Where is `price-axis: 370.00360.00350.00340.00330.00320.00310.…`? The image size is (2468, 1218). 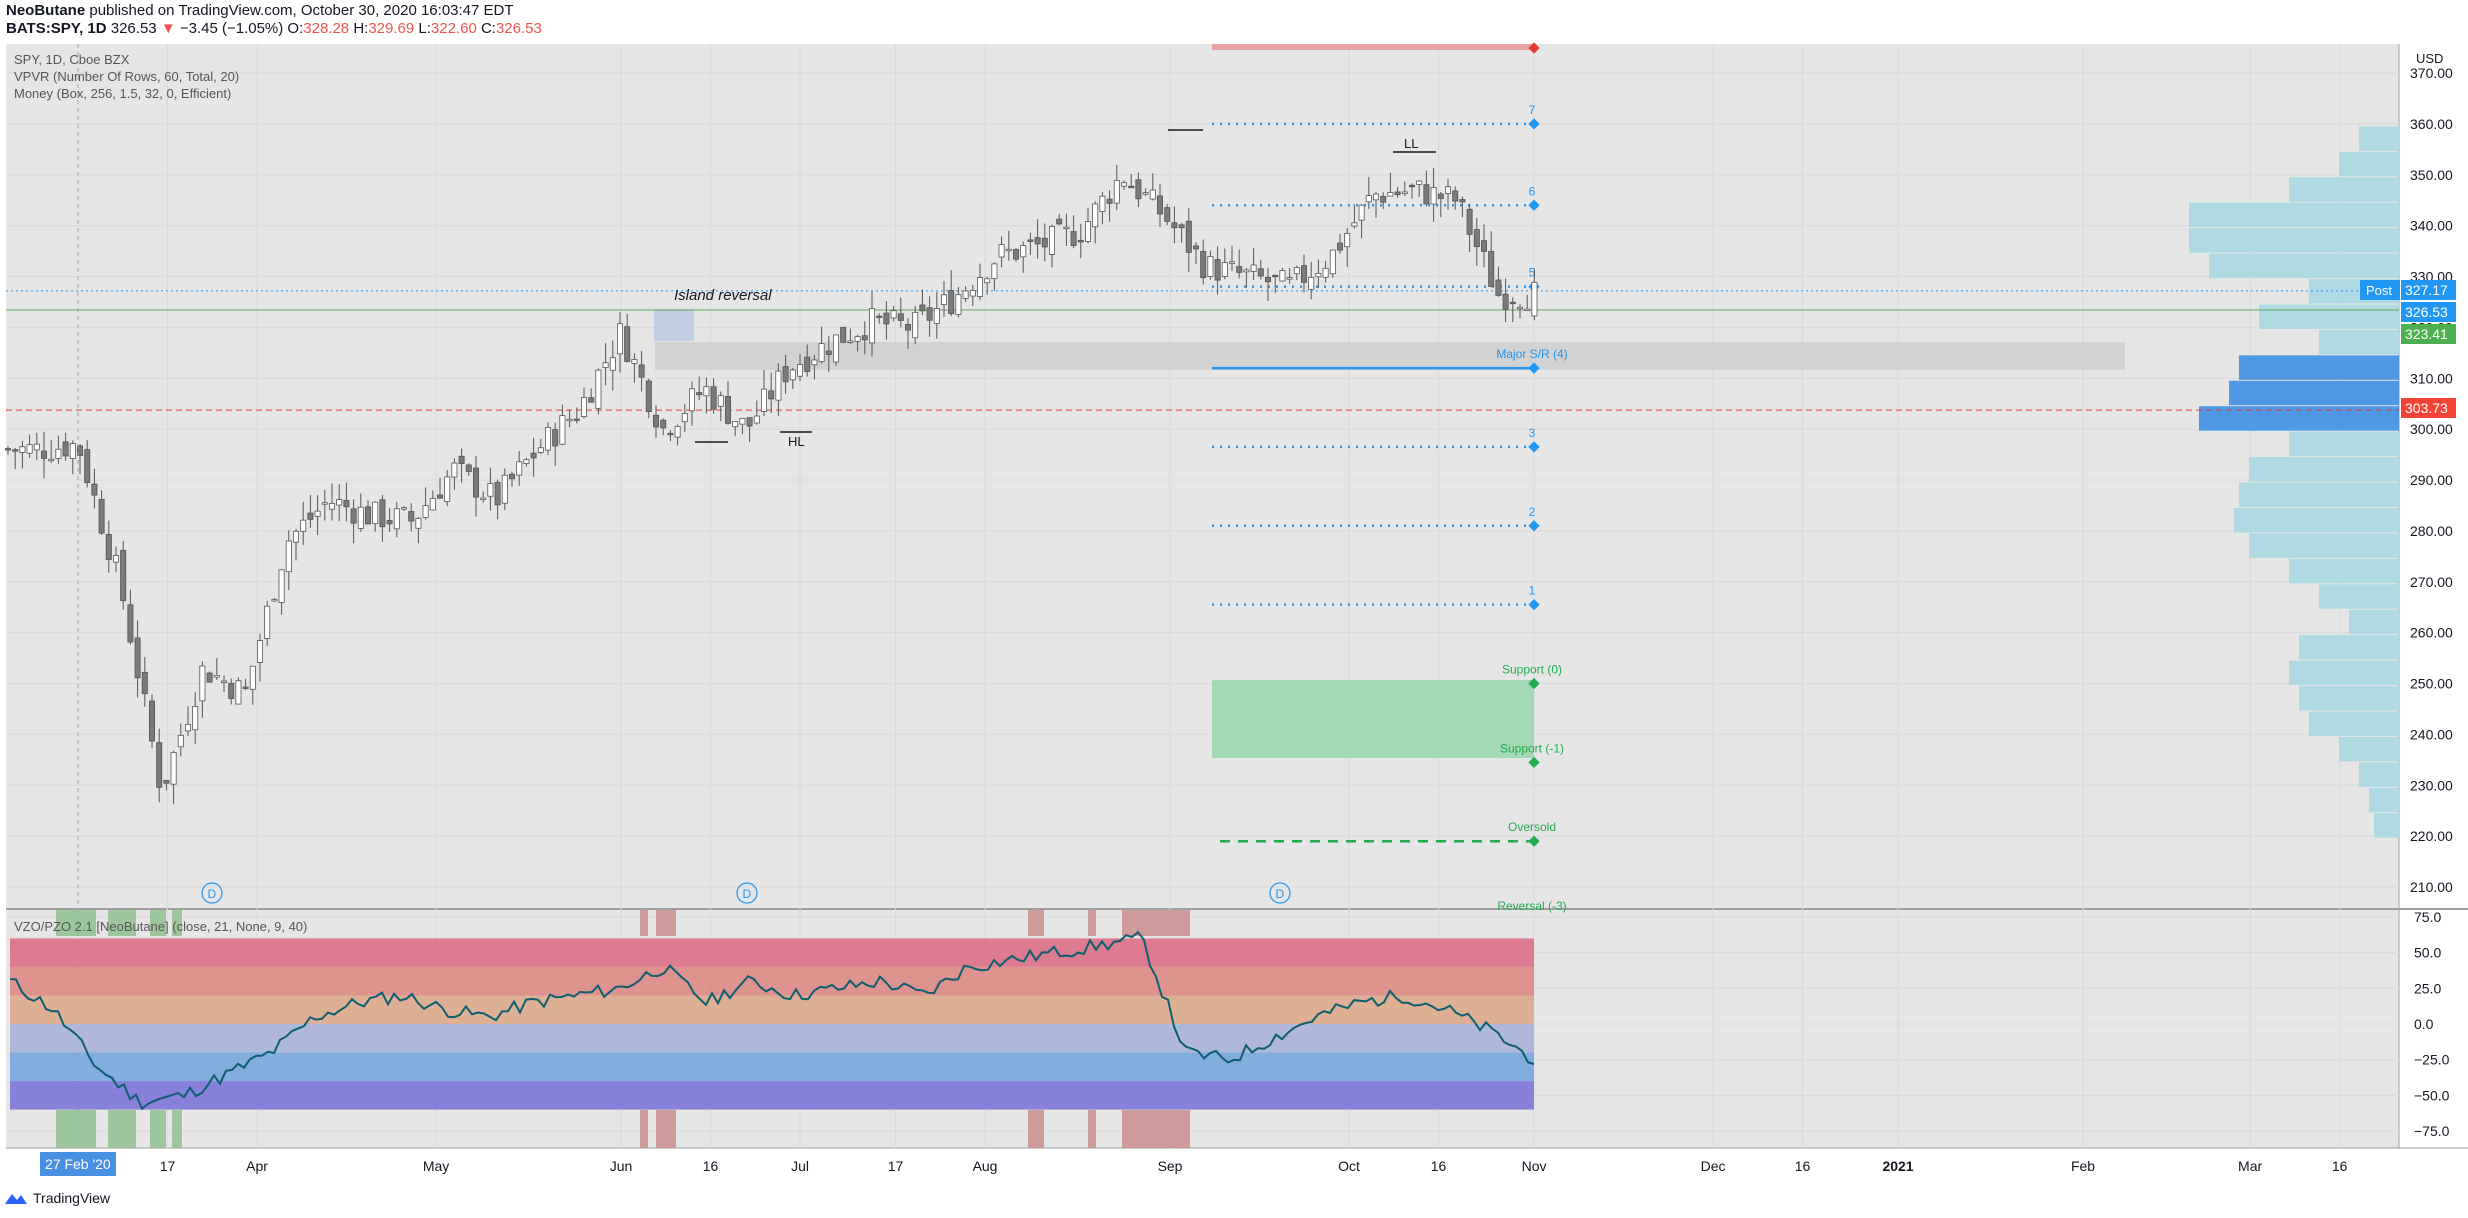
price-axis: 370.00360.00350.00340.00330.00320.00310.… is located at coordinates (2431, 480).